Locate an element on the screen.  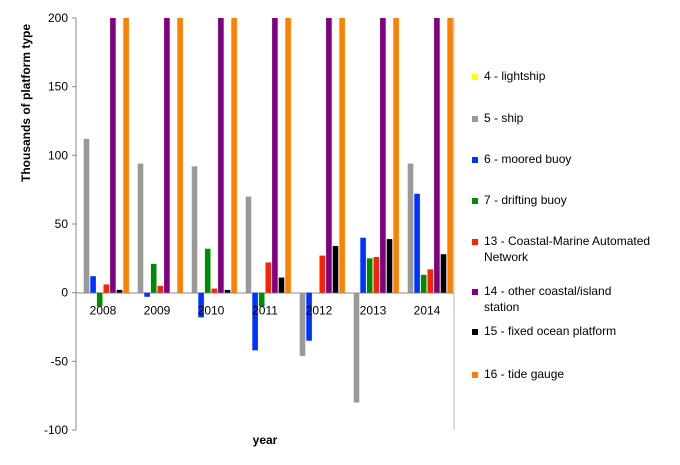
y-tick-labels: -100 -50 0 50 100 150 200 is located at coordinates (60, 224).